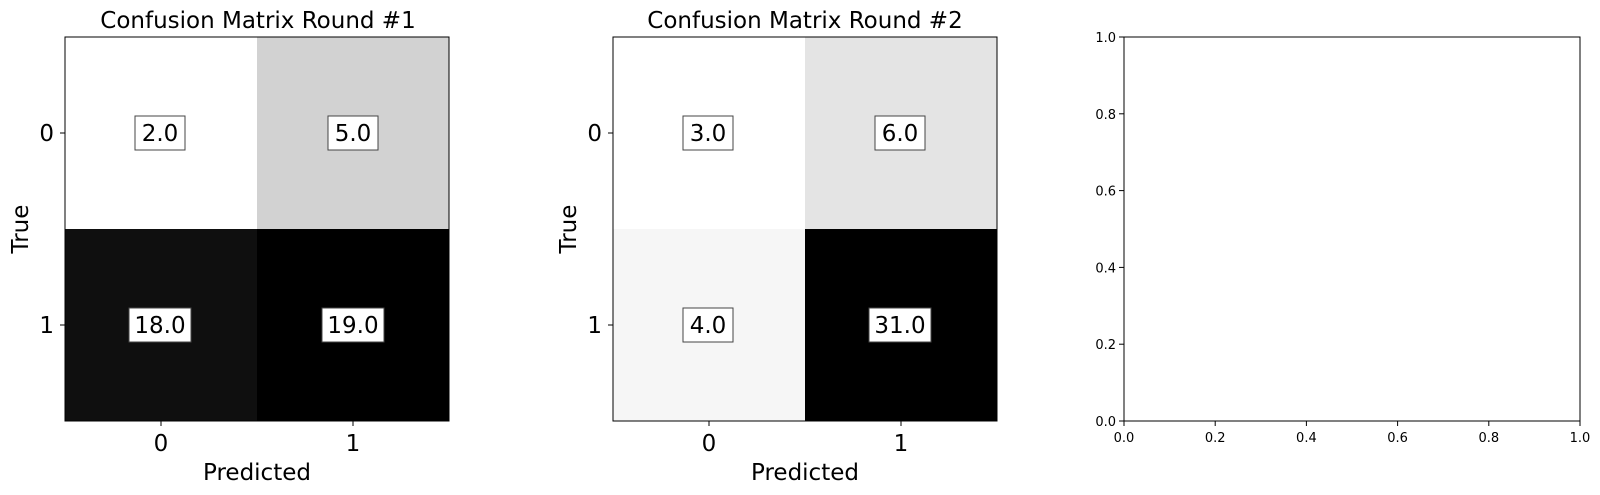  I want to click on x-tick-label: 0.6, so click(1397, 438).